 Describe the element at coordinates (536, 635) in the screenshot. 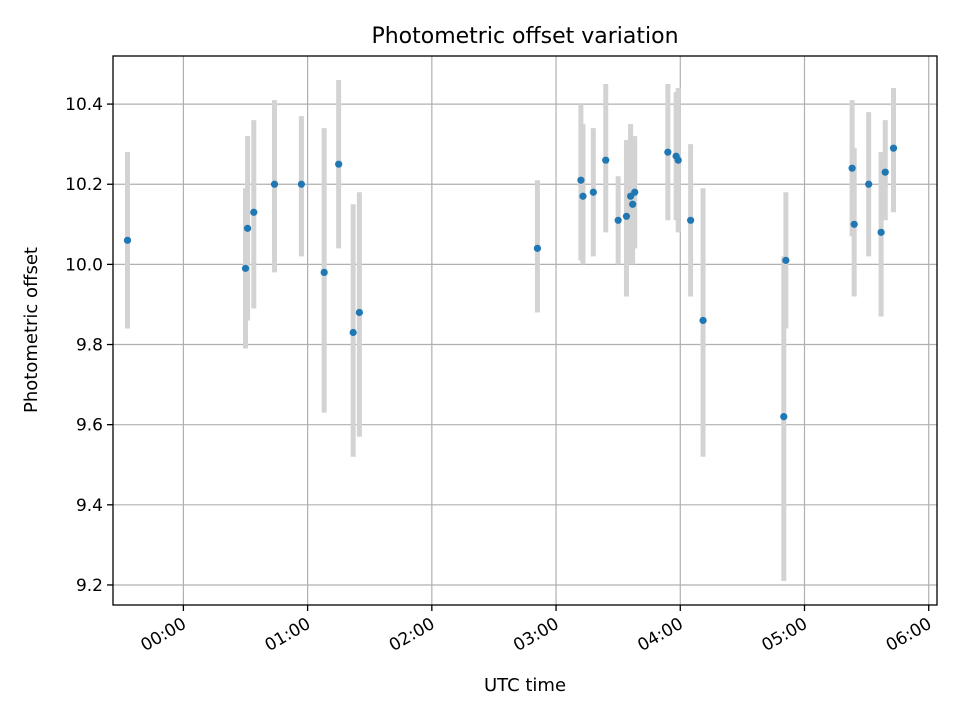

I see `x-tick-label: 03:00` at that location.